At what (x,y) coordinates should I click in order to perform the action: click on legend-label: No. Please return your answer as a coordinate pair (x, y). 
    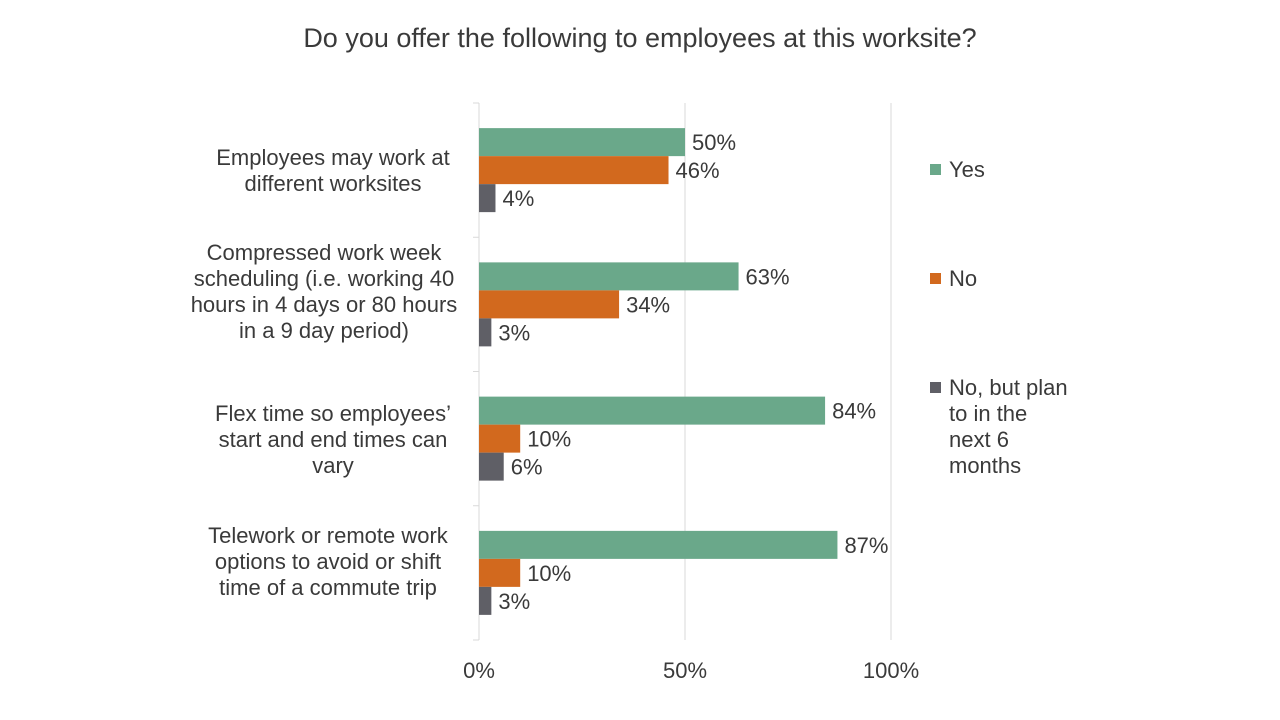
    Looking at the image, I should click on (963, 278).